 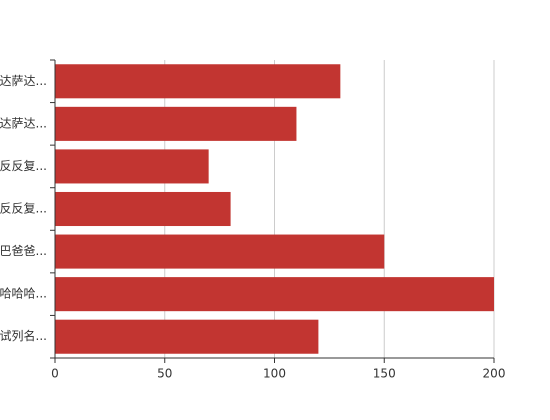 I want to click on x-tick-label: 0, so click(x=55, y=374).